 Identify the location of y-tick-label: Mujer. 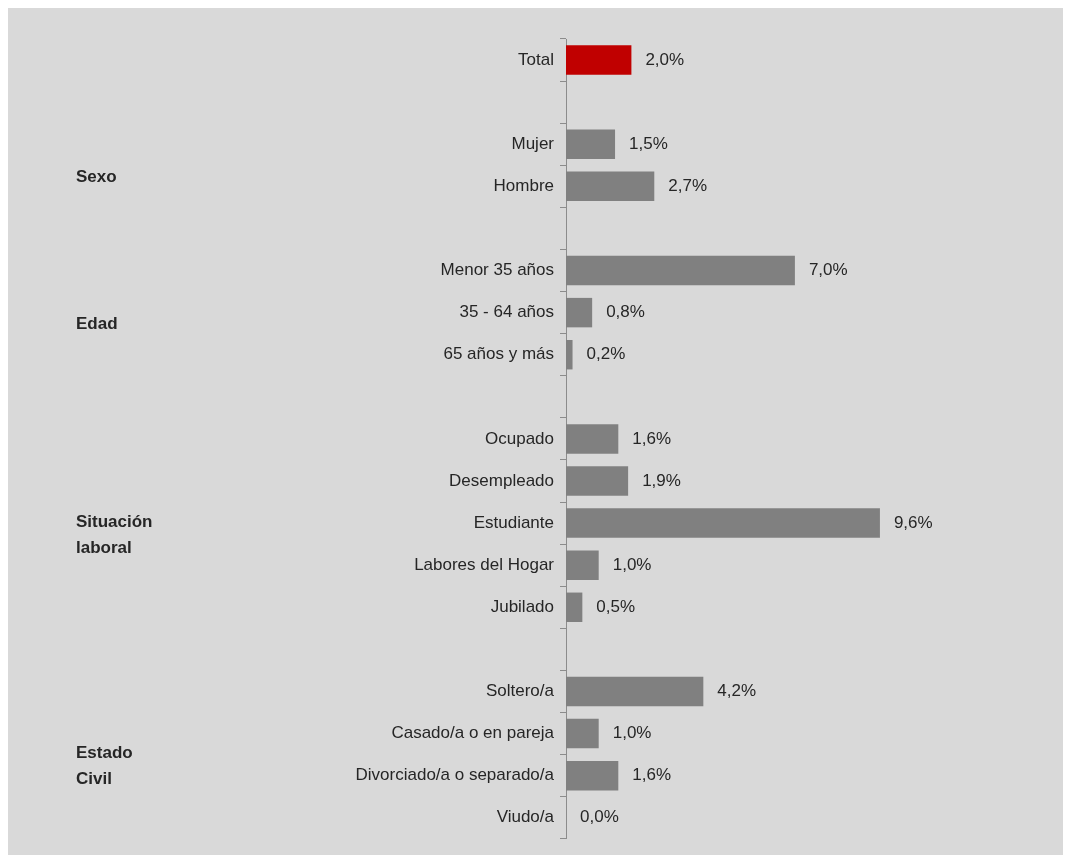
(533, 143).